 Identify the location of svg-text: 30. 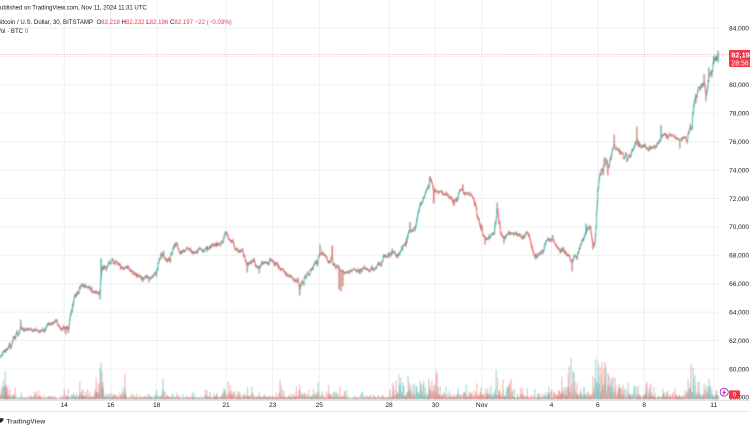
(436, 405).